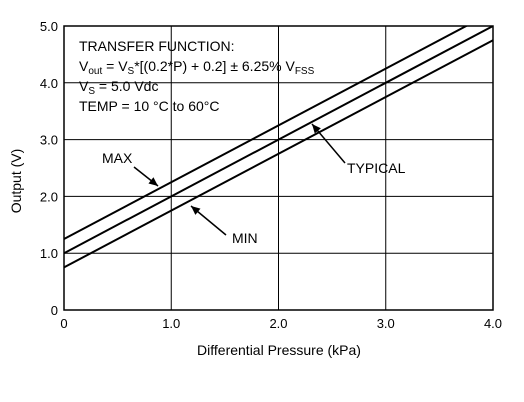 The height and width of the screenshot is (402, 524). I want to click on transfer-function-equation: Vout = VS*[(0.2*P) + 0.2] ± 6.25% VFSS, so click(197, 67).